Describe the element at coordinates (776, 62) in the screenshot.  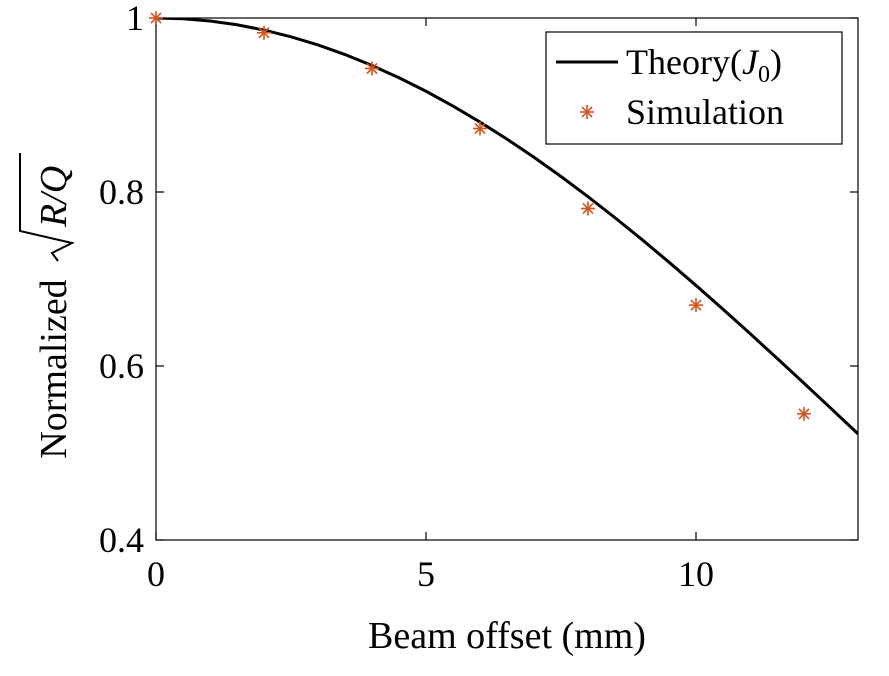
I see `legend-theory-label-paren: )` at that location.